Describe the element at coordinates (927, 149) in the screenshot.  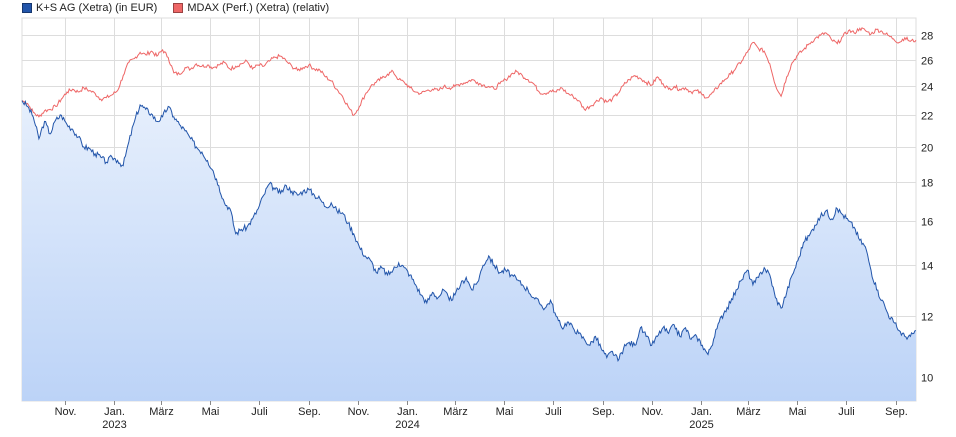
I see `y-tick-label: 20` at that location.